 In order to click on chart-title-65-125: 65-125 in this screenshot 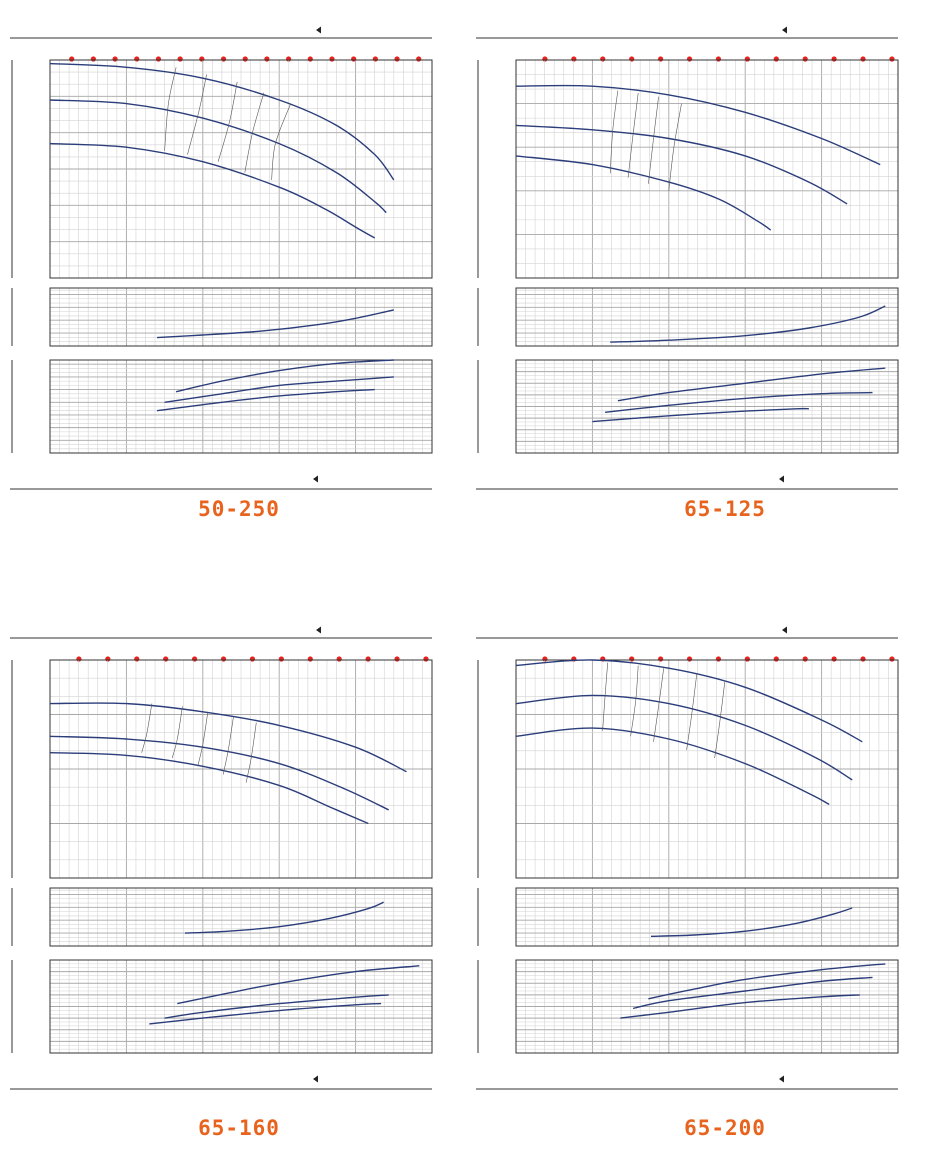, I will do `click(725, 509)`.